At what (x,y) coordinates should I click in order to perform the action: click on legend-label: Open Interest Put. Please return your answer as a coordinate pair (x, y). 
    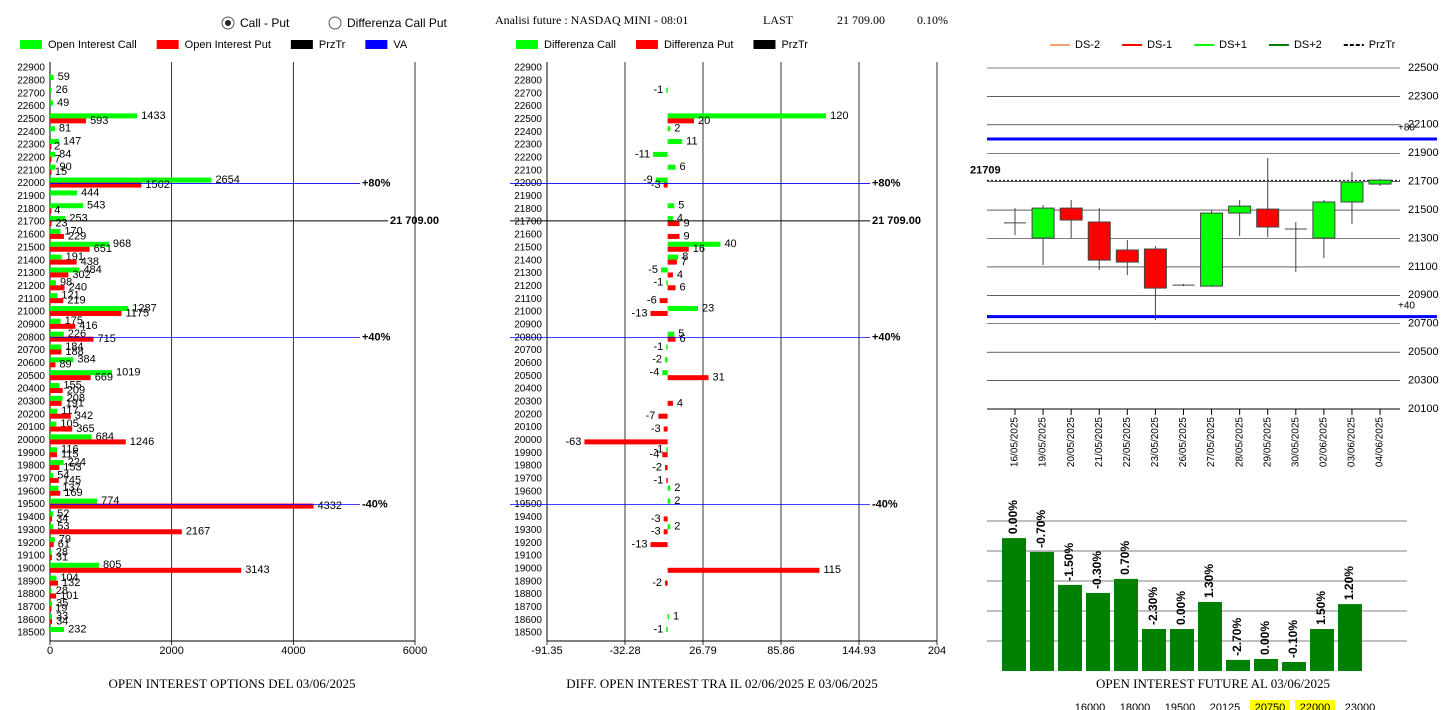
    Looking at the image, I should click on (228, 45).